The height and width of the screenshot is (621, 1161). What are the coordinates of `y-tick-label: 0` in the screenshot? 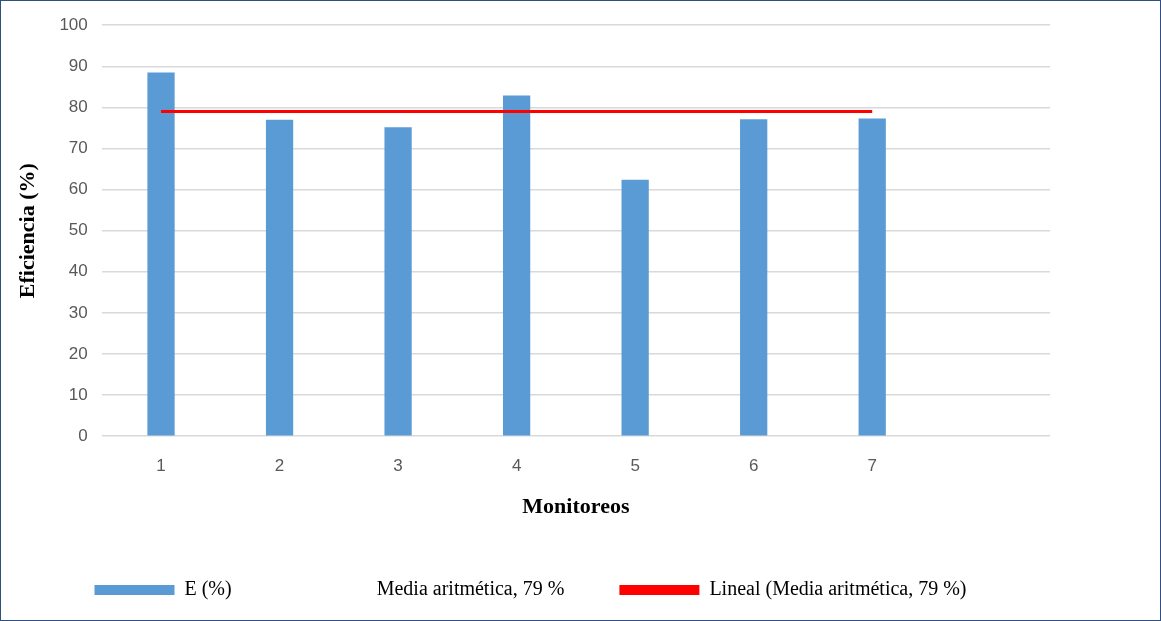 It's located at (83, 435).